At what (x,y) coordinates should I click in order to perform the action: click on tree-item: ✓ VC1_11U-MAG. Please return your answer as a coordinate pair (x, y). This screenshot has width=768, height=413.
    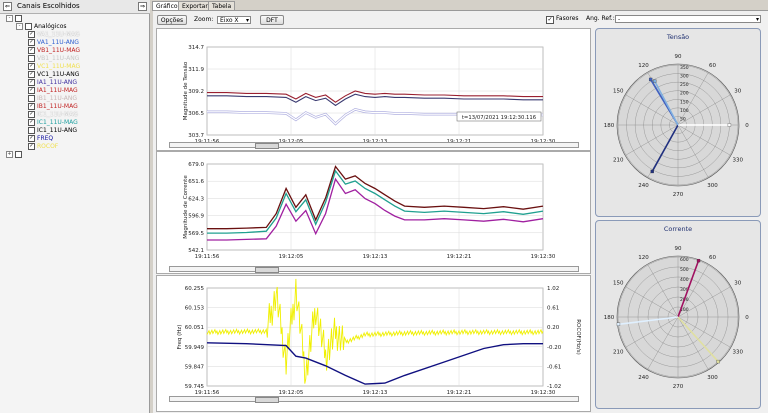
    Looking at the image, I should click on (54, 67).